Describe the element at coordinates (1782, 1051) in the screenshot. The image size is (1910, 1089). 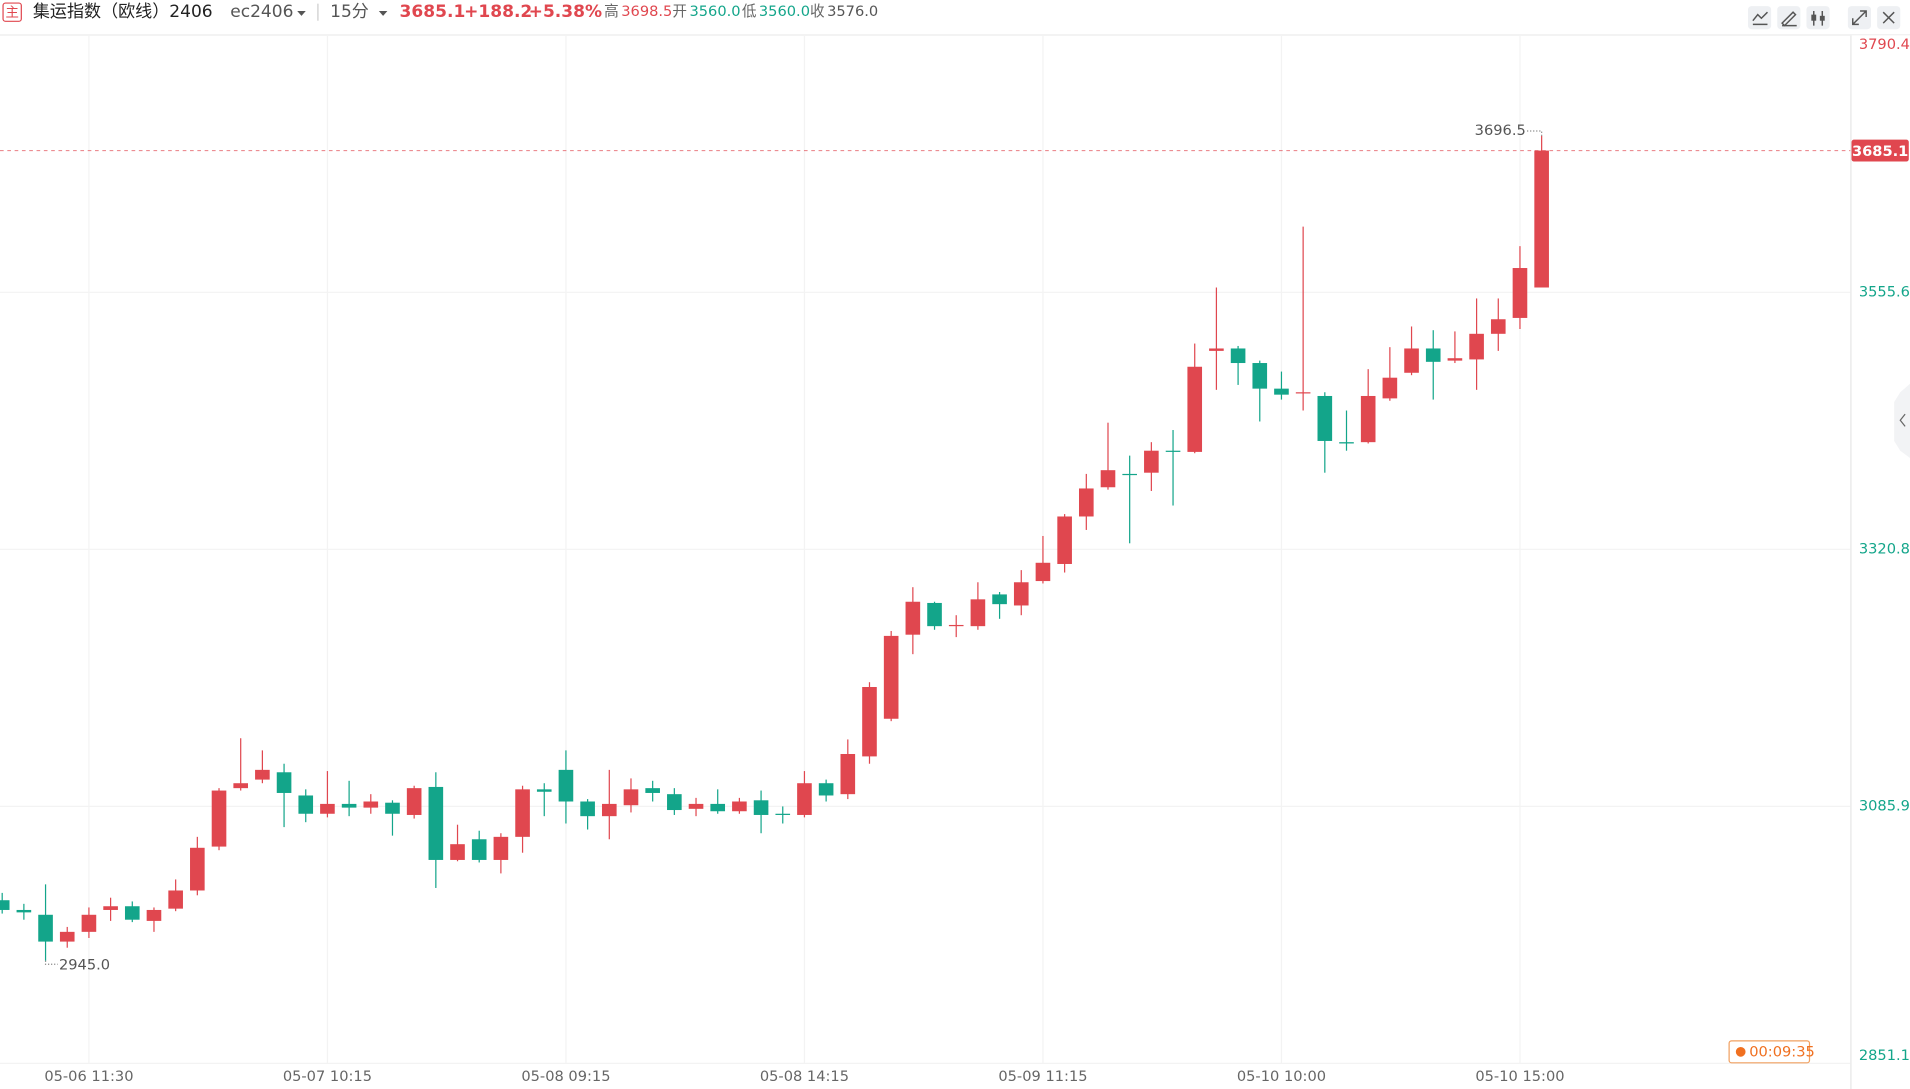
I see `countdown: 00:09:35` at that location.